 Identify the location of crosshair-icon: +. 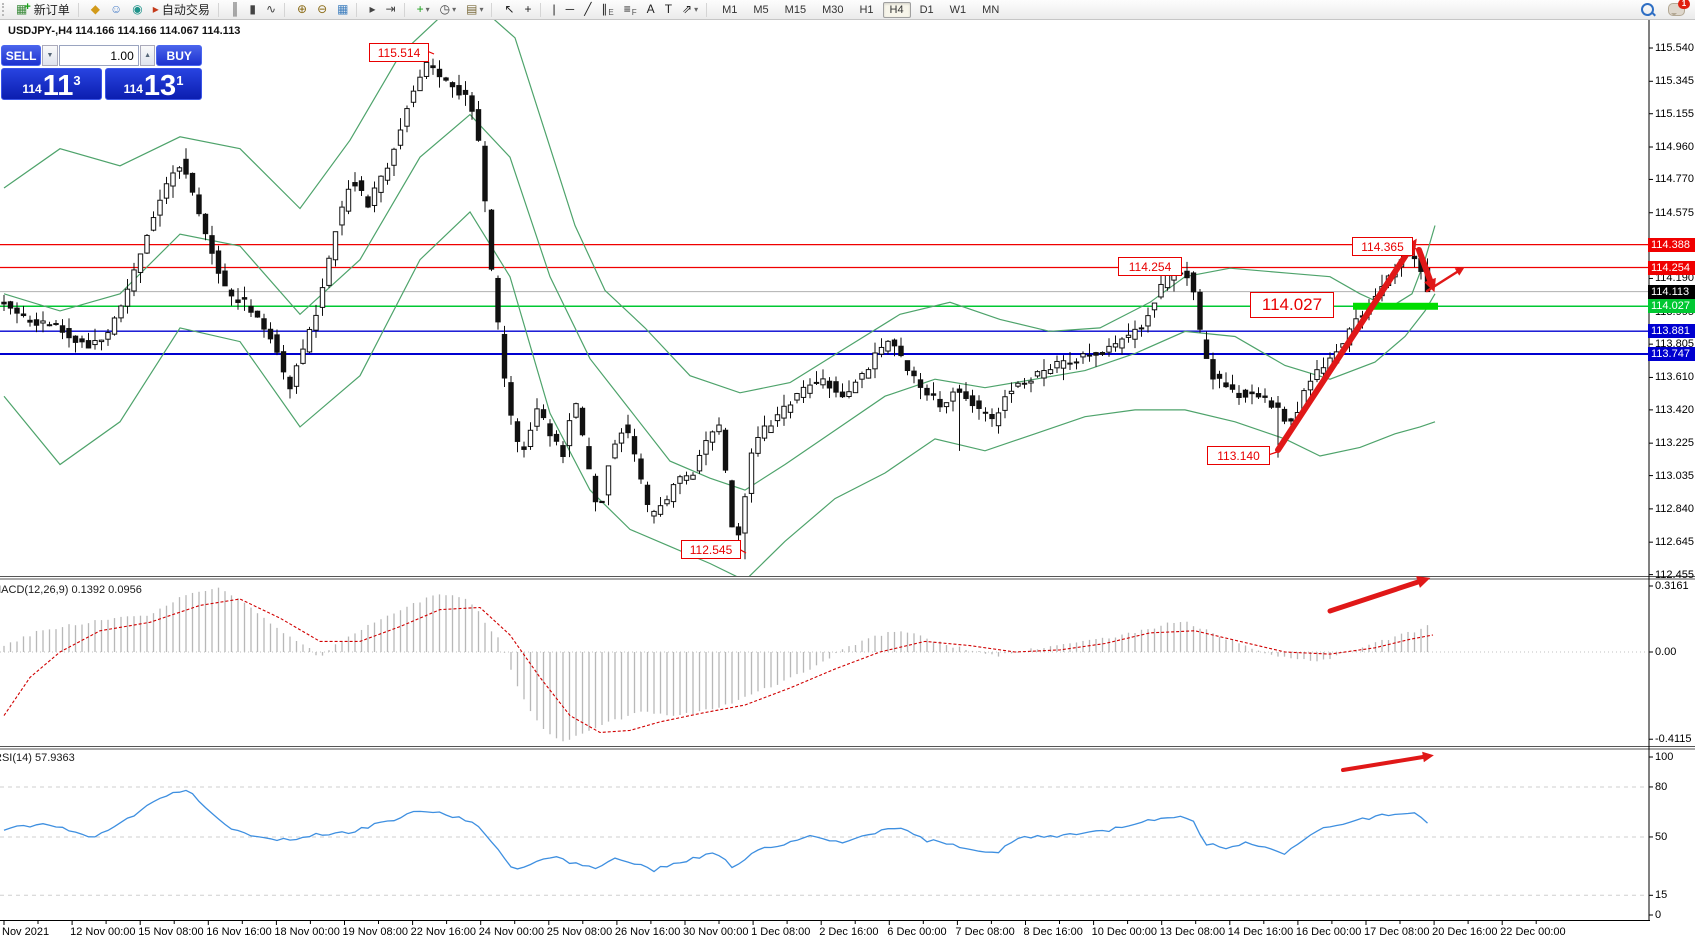
(528, 9).